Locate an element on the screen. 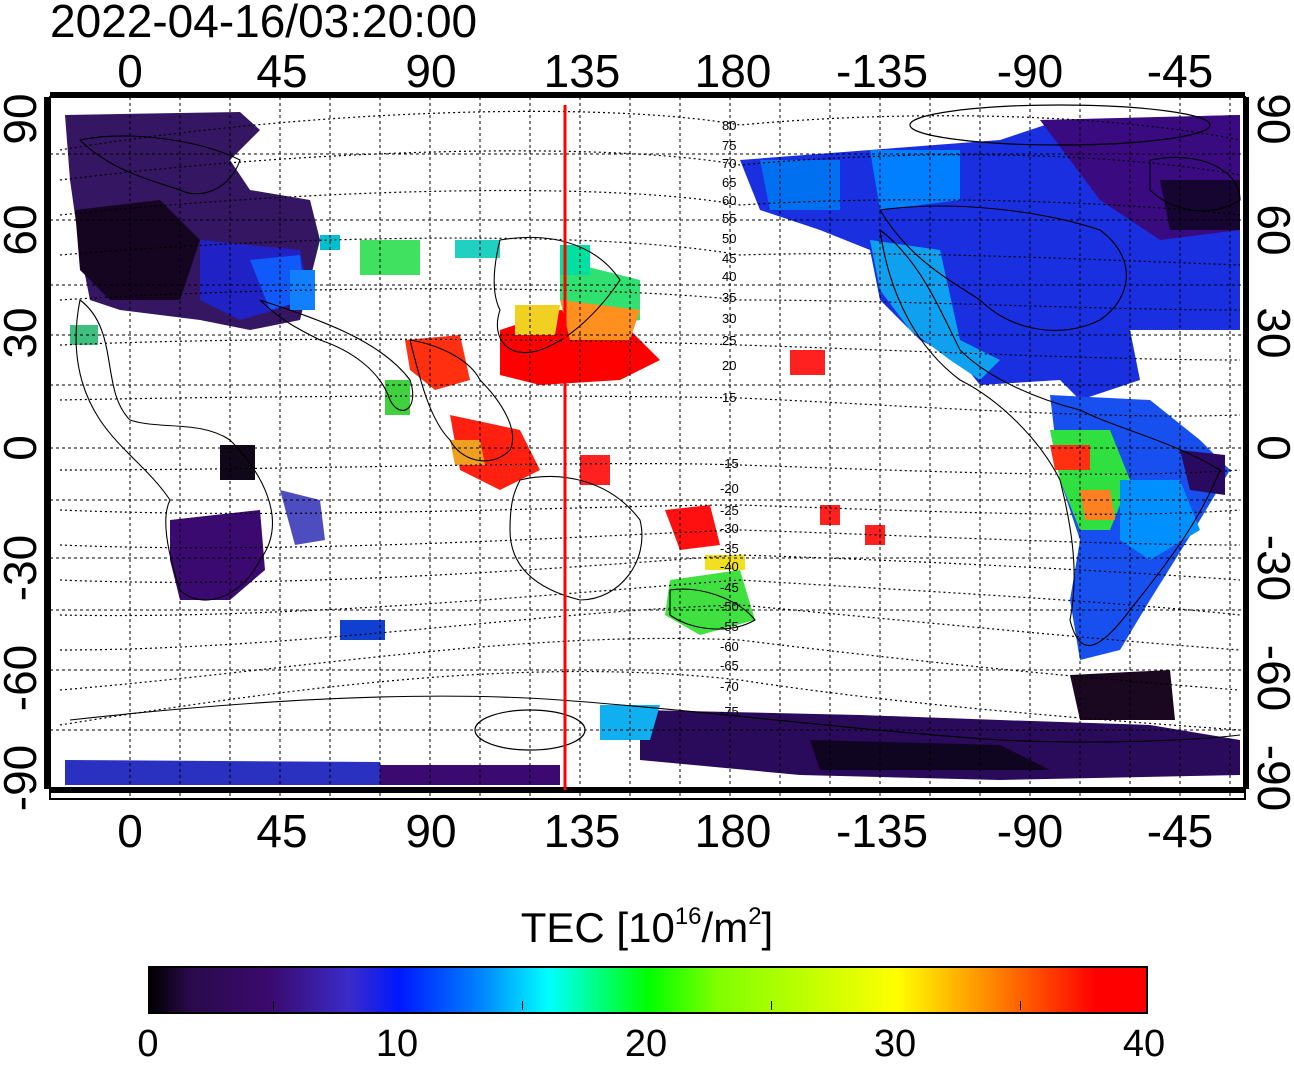 This screenshot has width=1294, height=1065. contour-label: 45 is located at coordinates (729, 258).